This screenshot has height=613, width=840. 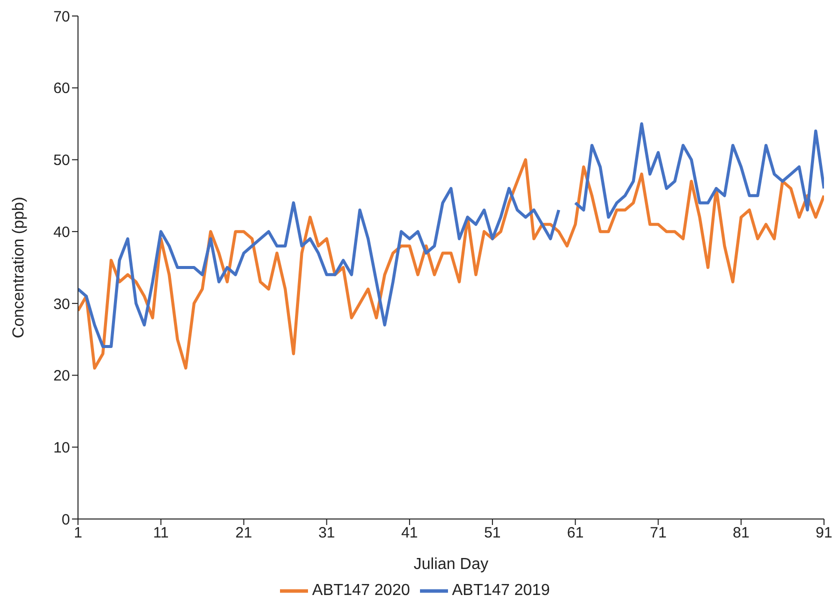 What do you see at coordinates (61, 89) in the screenshot?
I see `y-tick-label: 60` at bounding box center [61, 89].